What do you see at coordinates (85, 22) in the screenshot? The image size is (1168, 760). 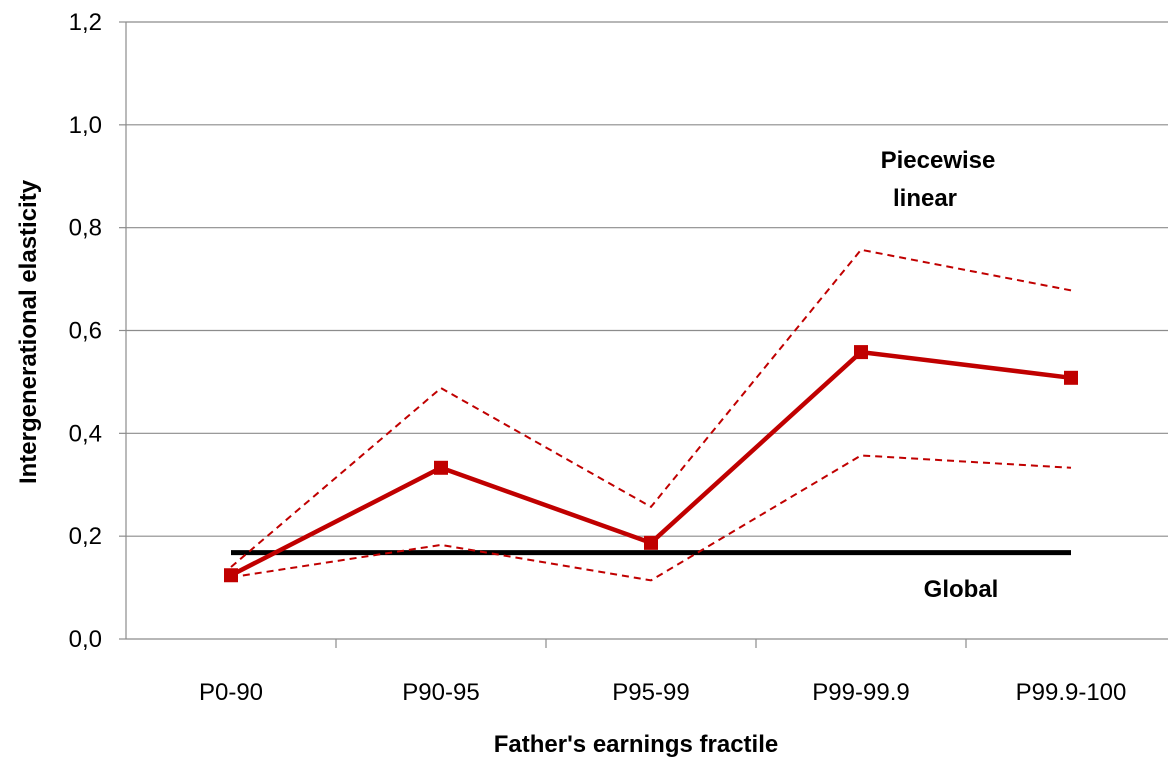 I see `y-tick-label-6: 1,2` at bounding box center [85, 22].